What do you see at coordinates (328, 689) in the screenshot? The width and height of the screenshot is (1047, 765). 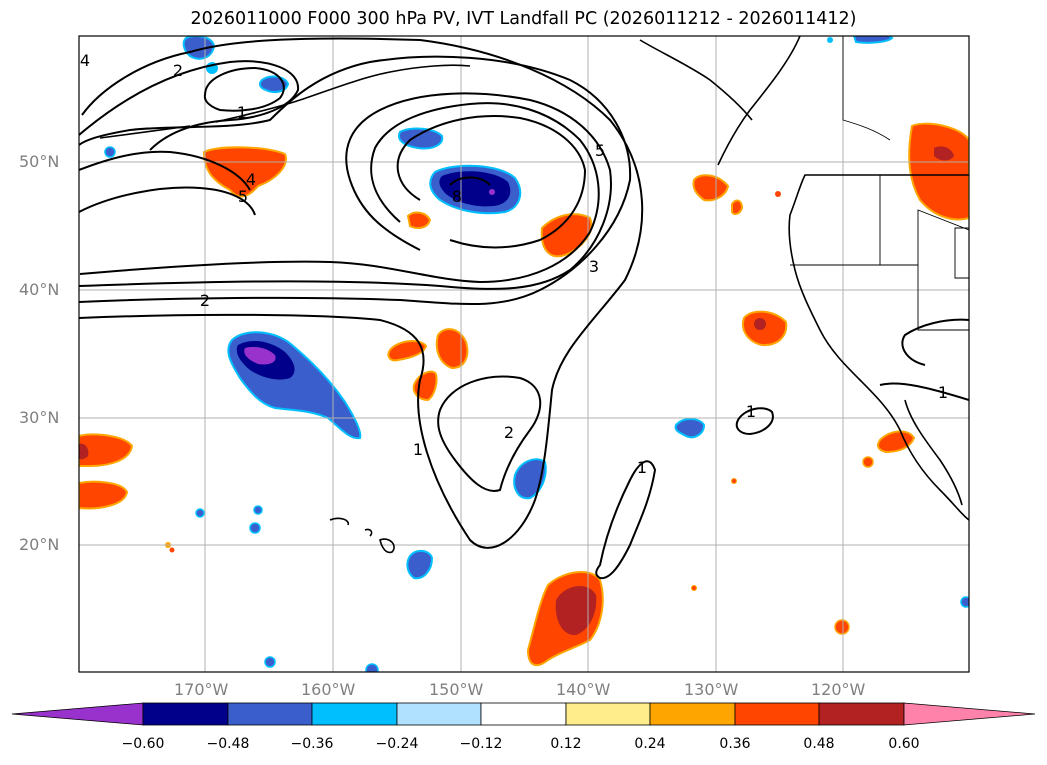 I see `lon-label: 160°W` at bounding box center [328, 689].